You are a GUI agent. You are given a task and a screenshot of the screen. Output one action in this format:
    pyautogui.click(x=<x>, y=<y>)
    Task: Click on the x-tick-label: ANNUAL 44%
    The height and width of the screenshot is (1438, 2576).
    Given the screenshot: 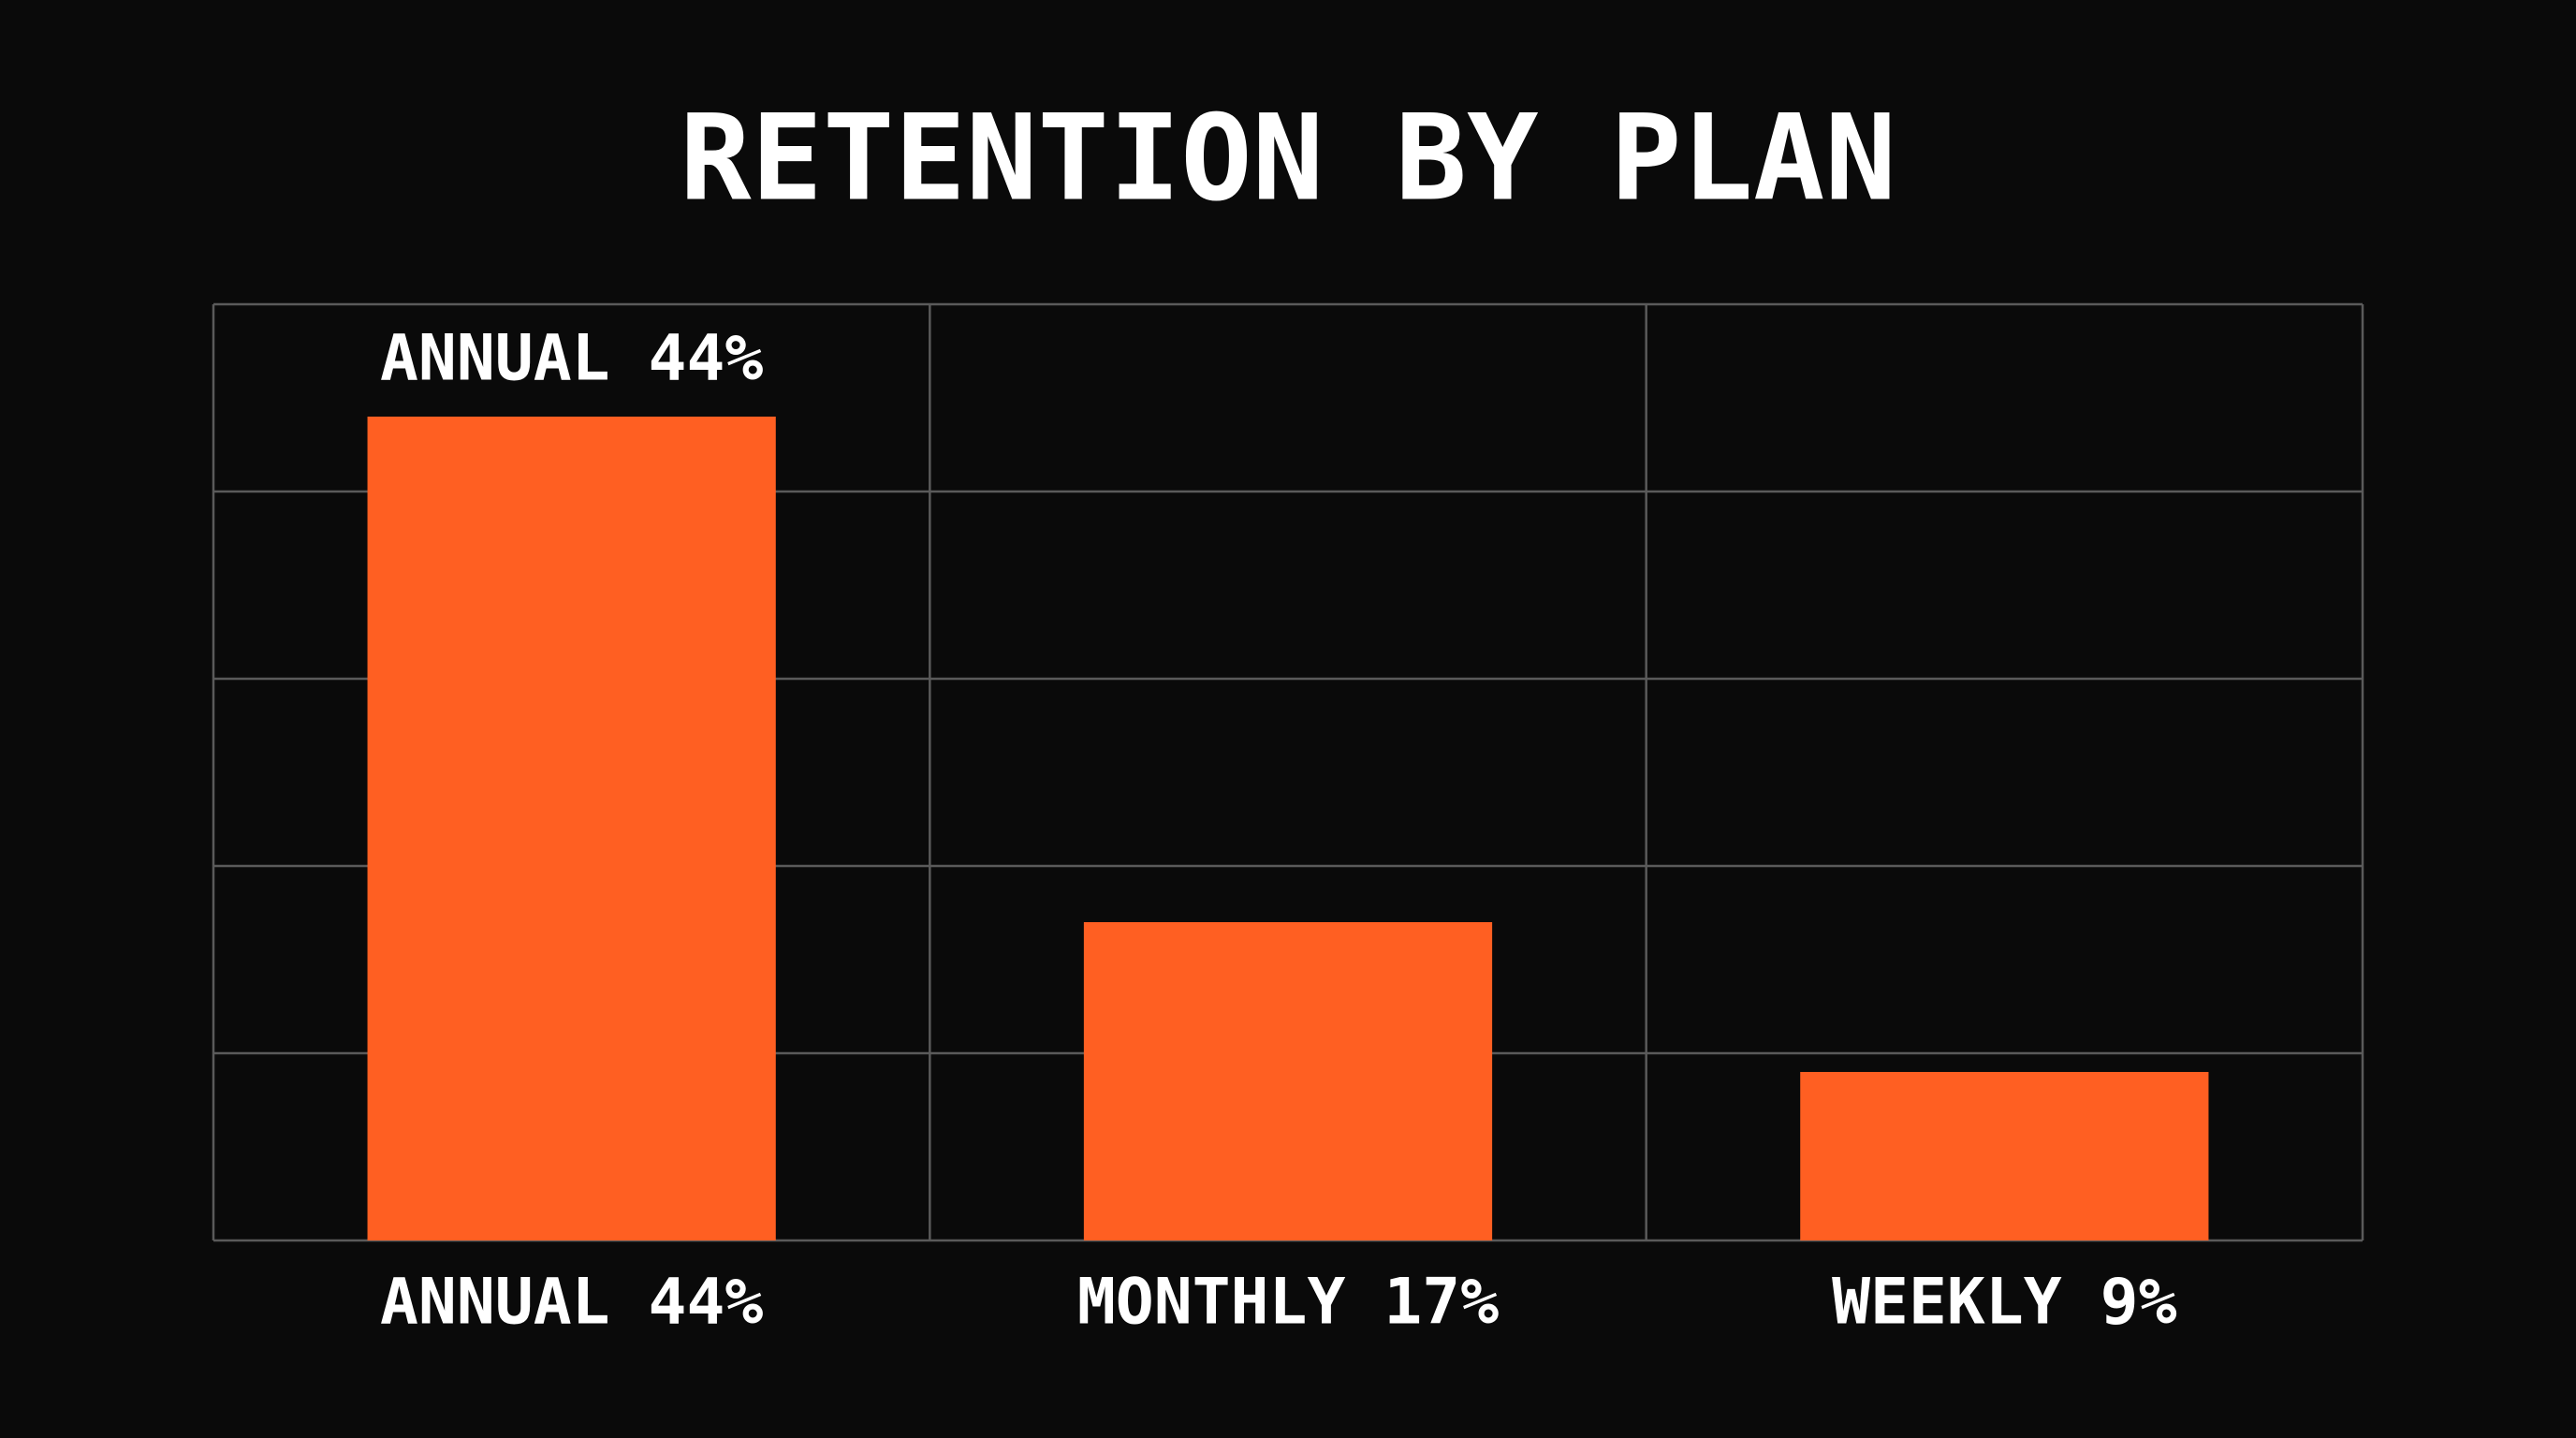 What is the action you would take?
    pyautogui.click(x=571, y=1303)
    